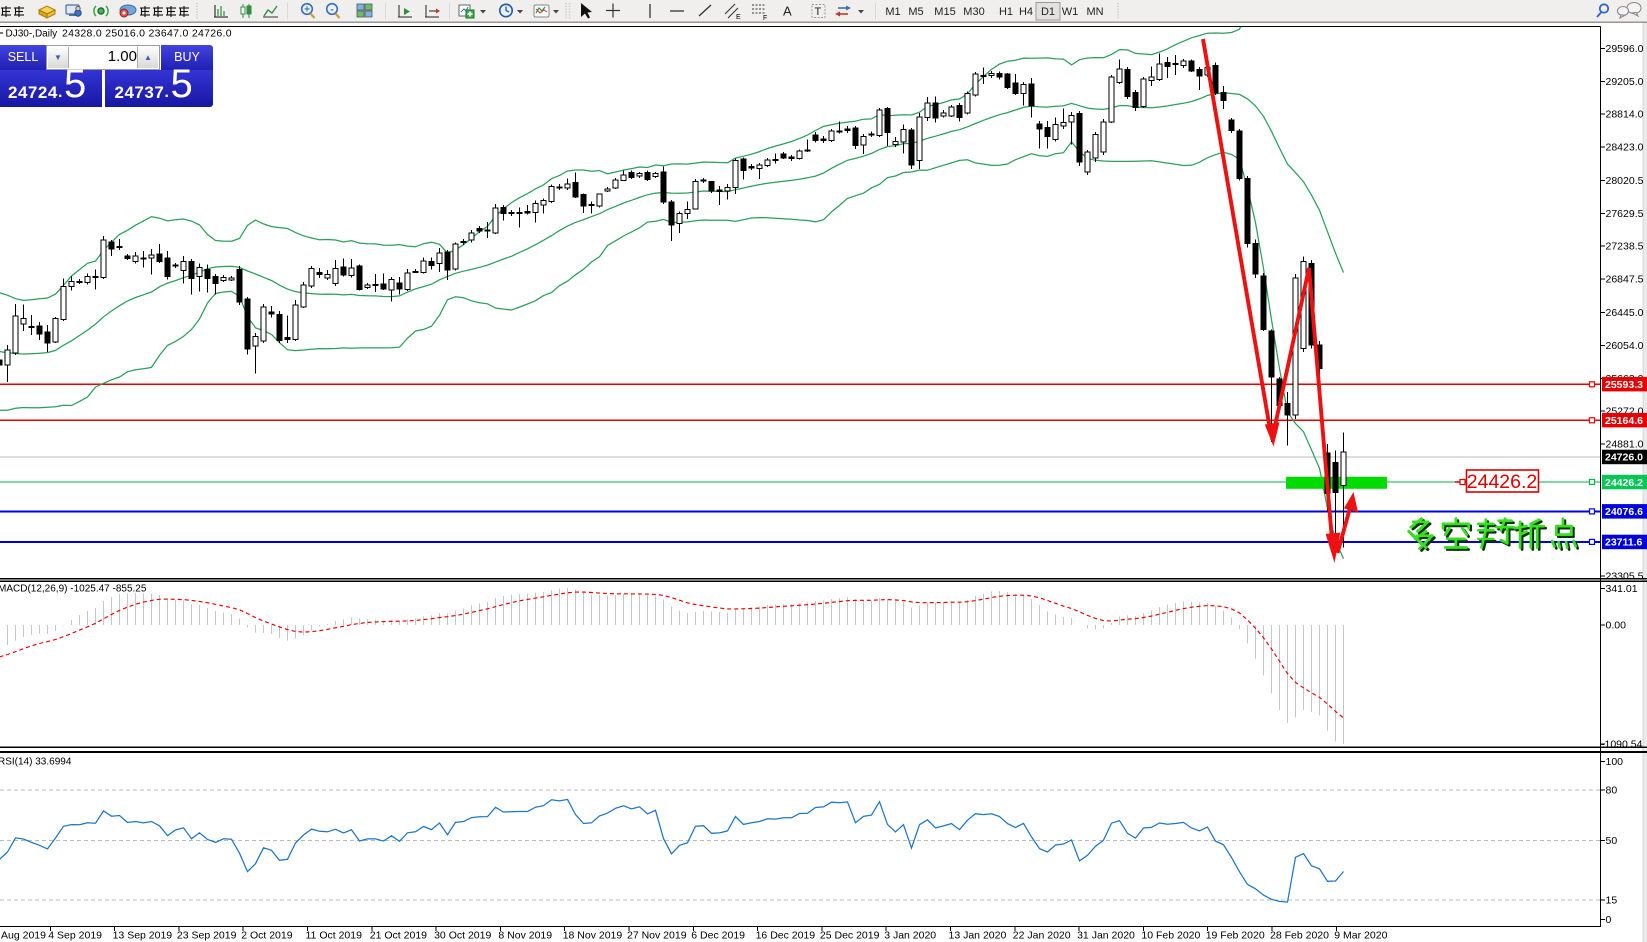  Describe the element at coordinates (910, 936) in the screenshot. I see `svg-text: 3 Jan 2020` at that location.